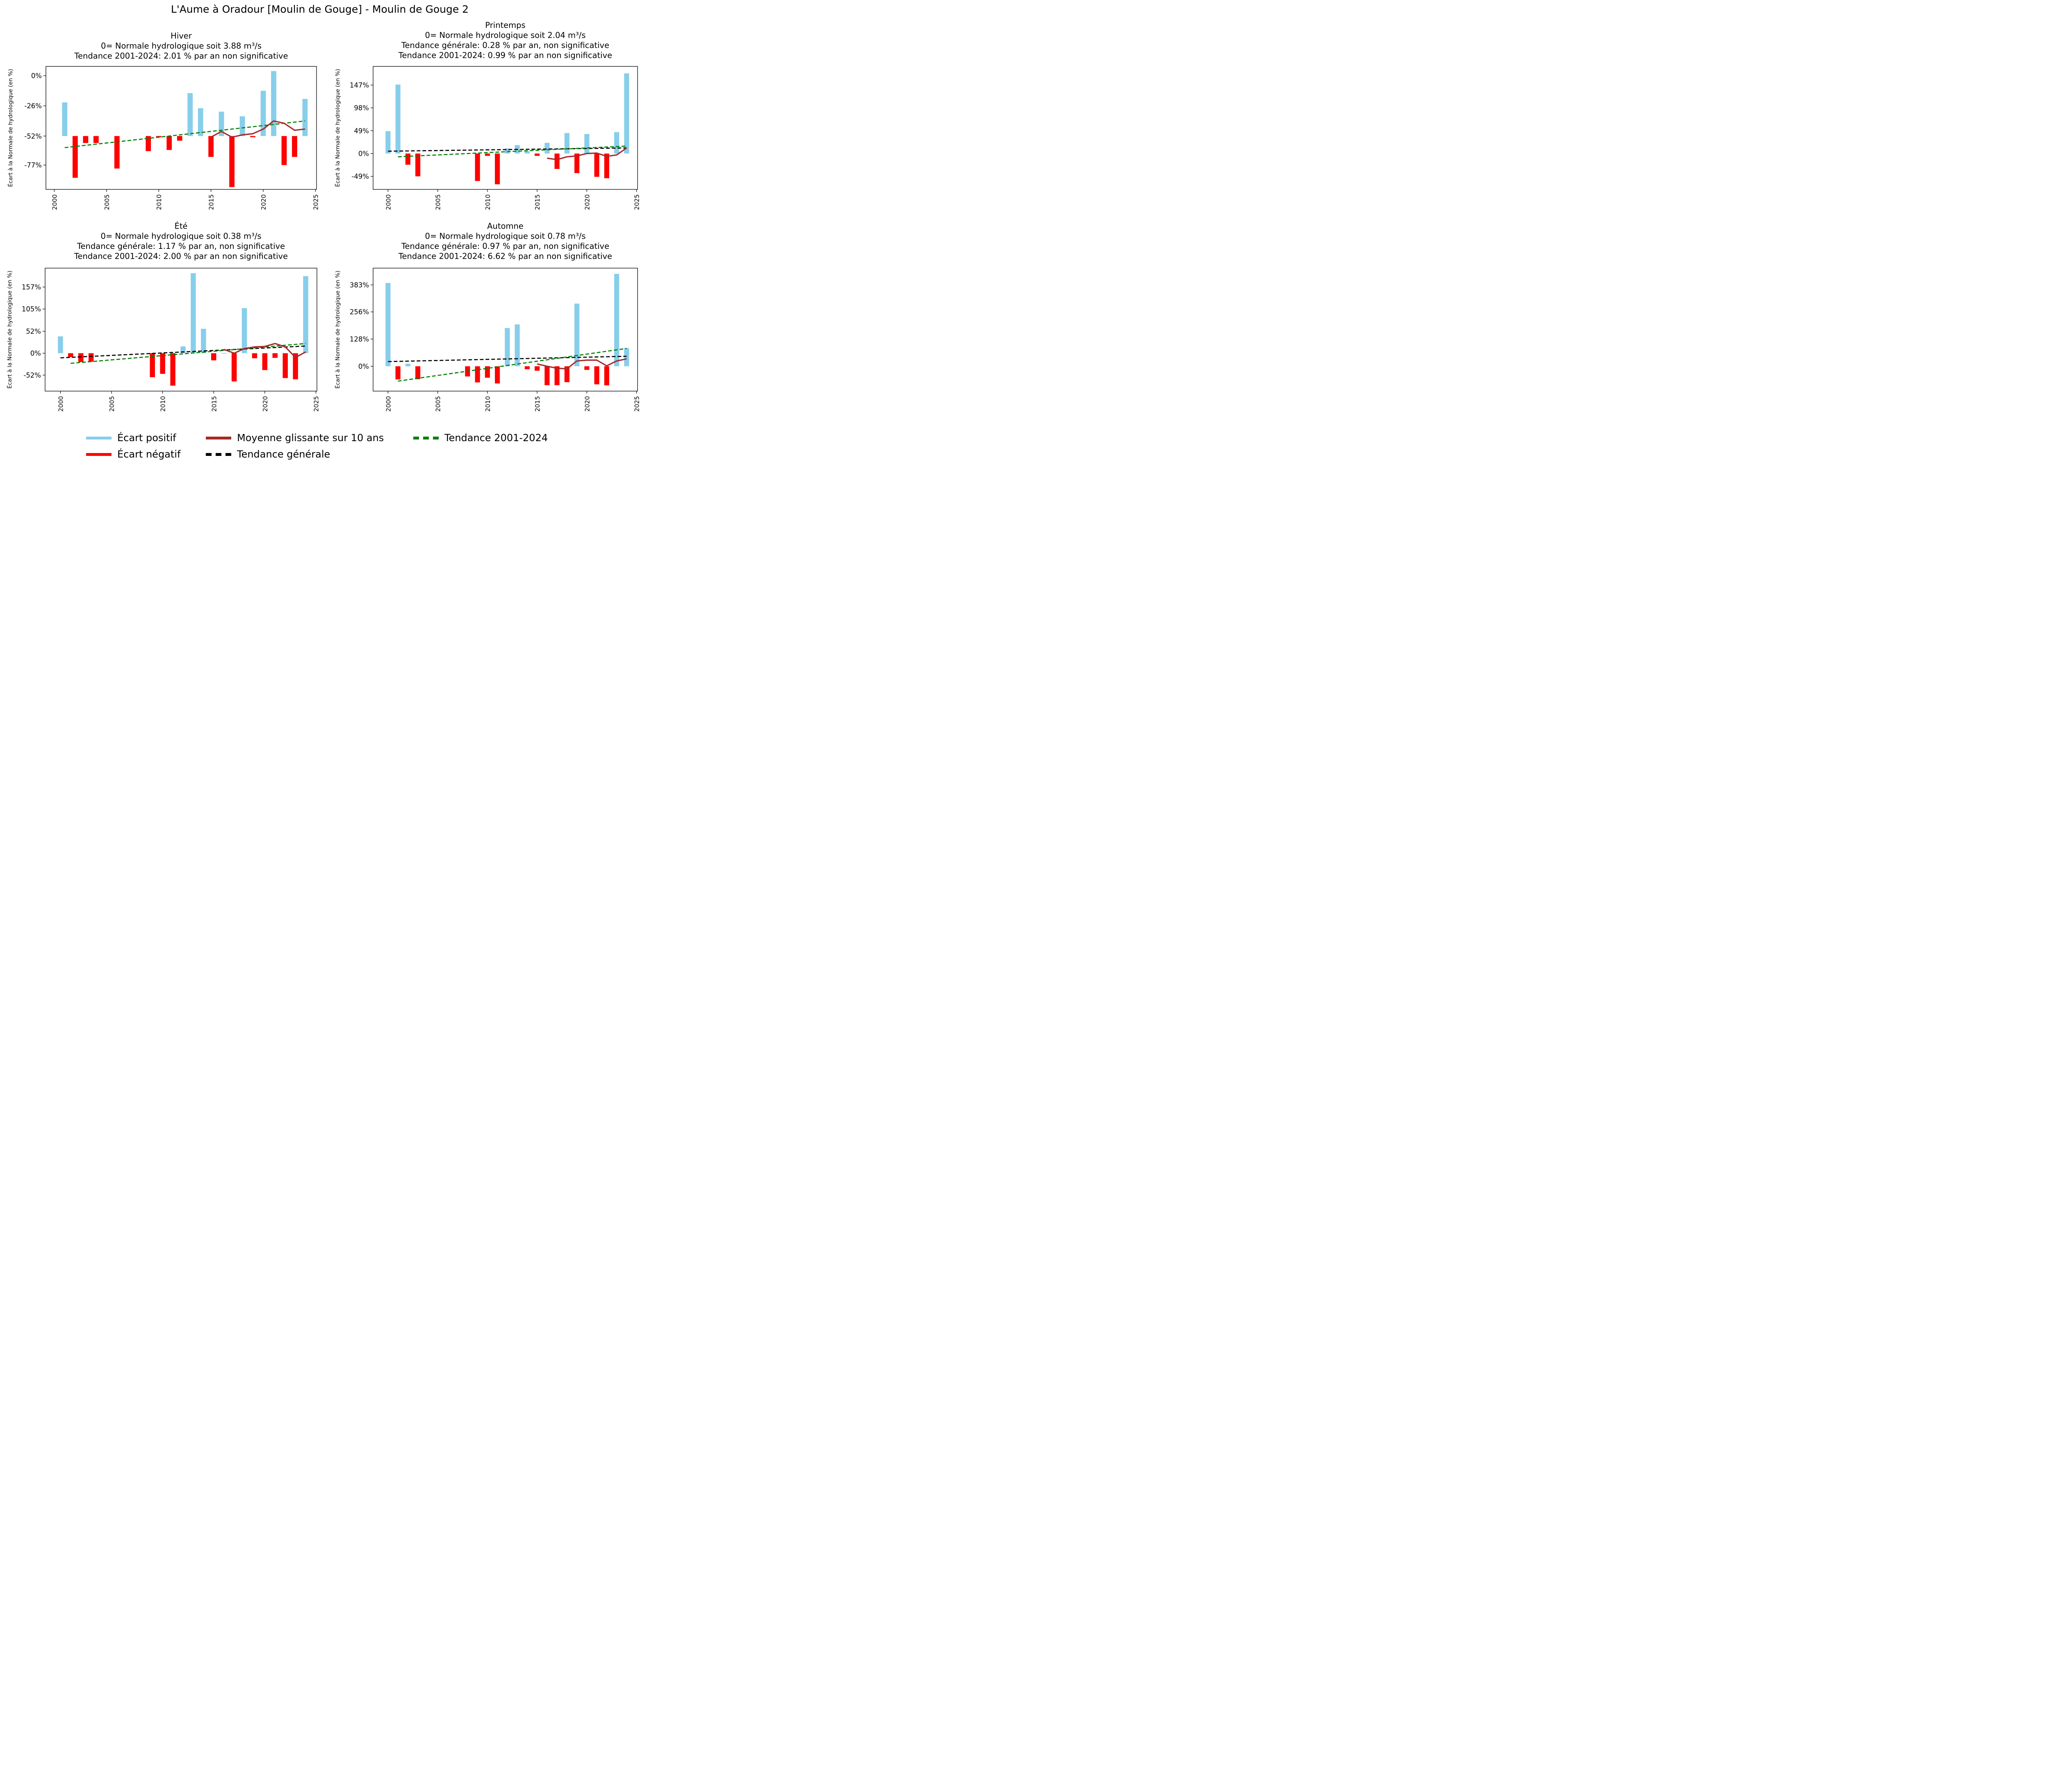 The width and height of the screenshot is (2050, 1792). Describe the element at coordinates (295, 437) in the screenshot. I see `legend-item-moving-avg: Moyenne glissante sur 10 ans` at that location.